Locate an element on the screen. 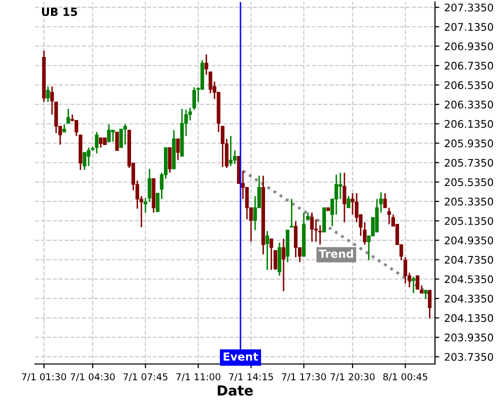 The height and width of the screenshot is (400, 500). y-tick-label: 204.9350 is located at coordinates (469, 240).